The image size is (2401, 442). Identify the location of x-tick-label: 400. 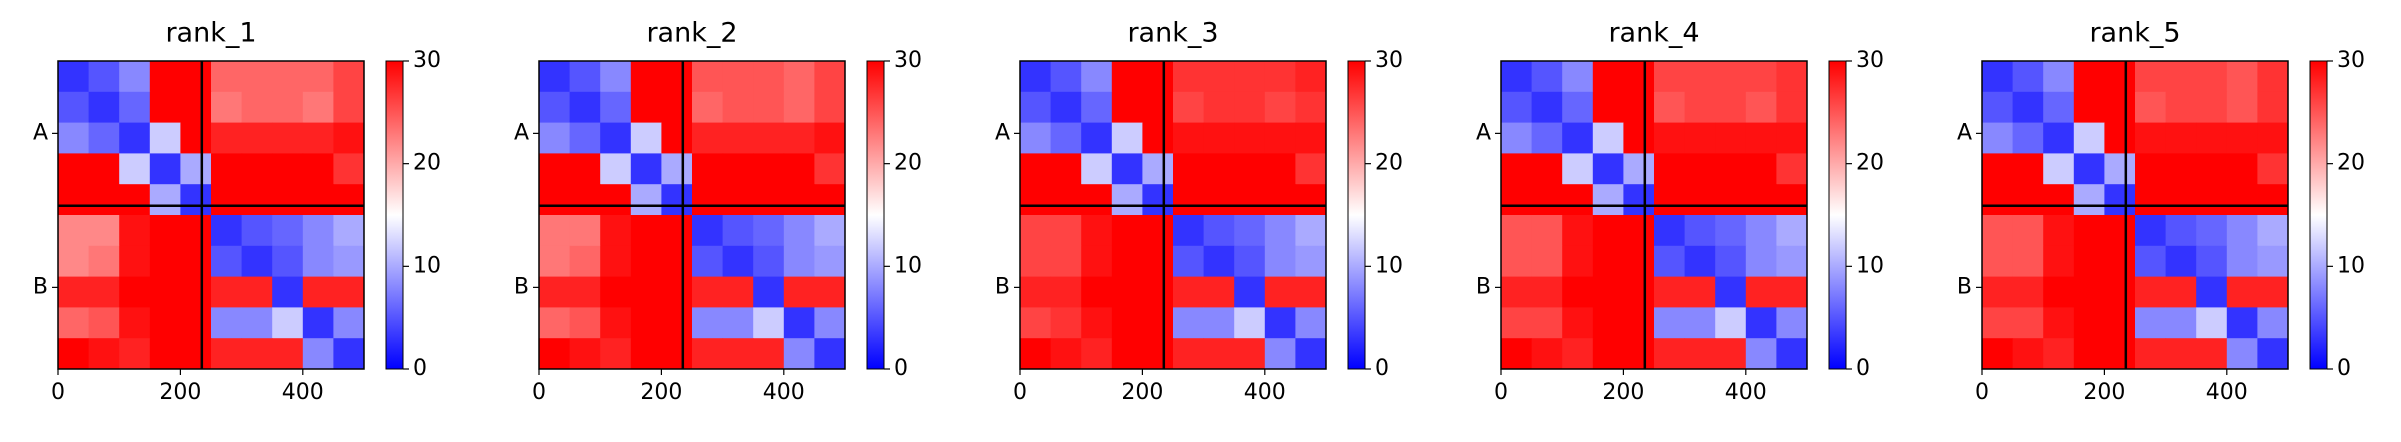
(2227, 392).